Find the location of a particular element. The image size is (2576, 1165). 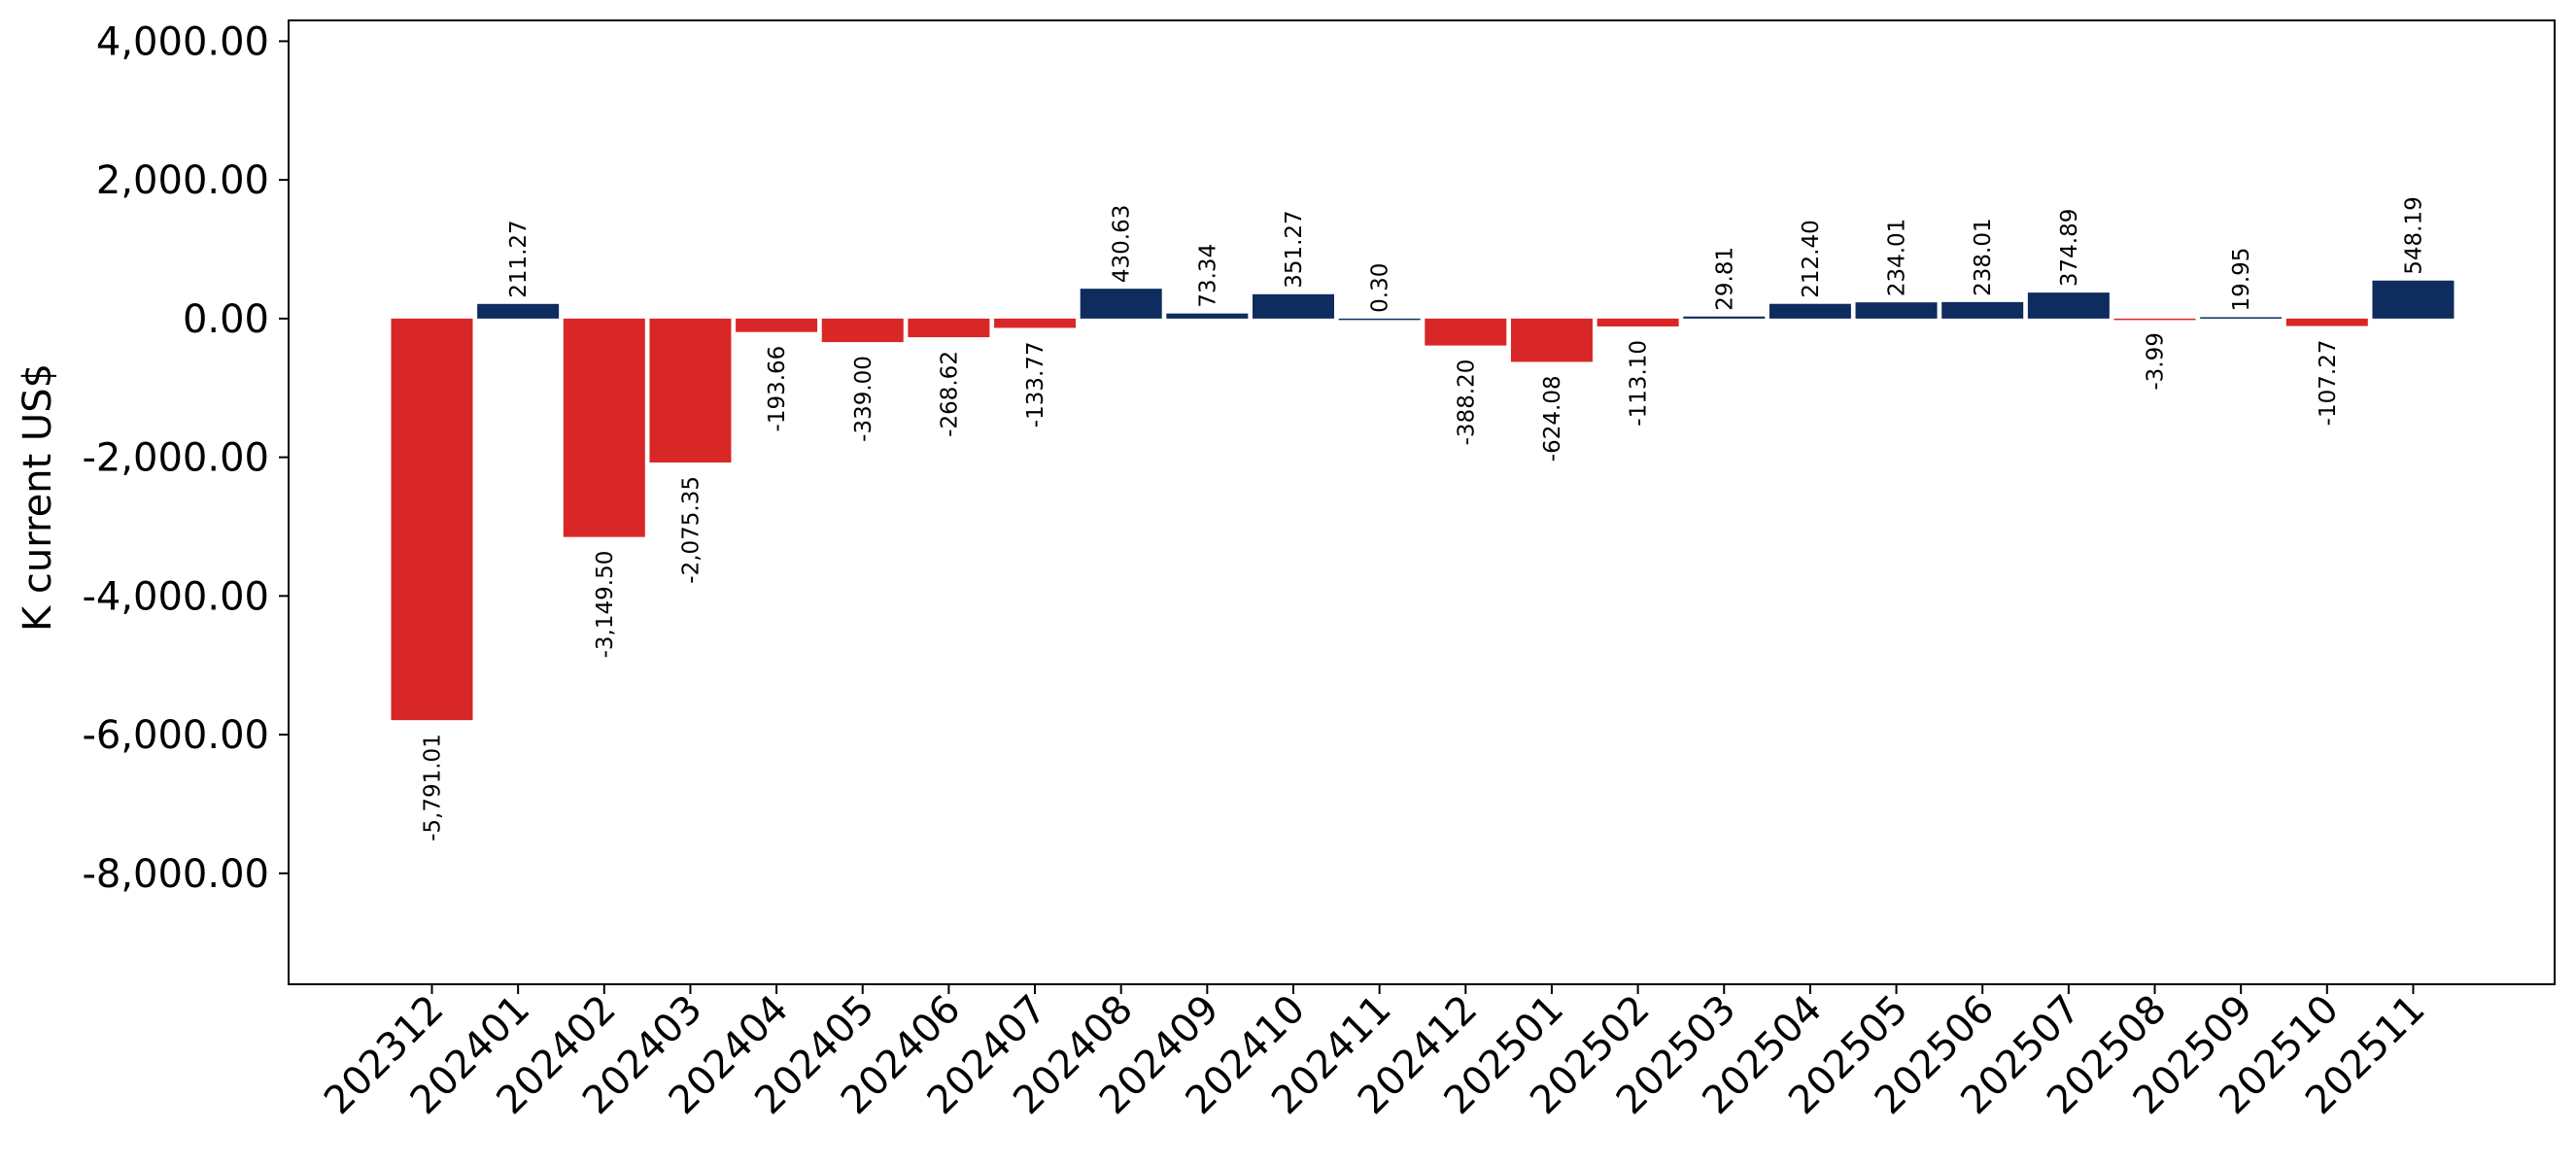

data-label: -3.99 is located at coordinates (2156, 361).